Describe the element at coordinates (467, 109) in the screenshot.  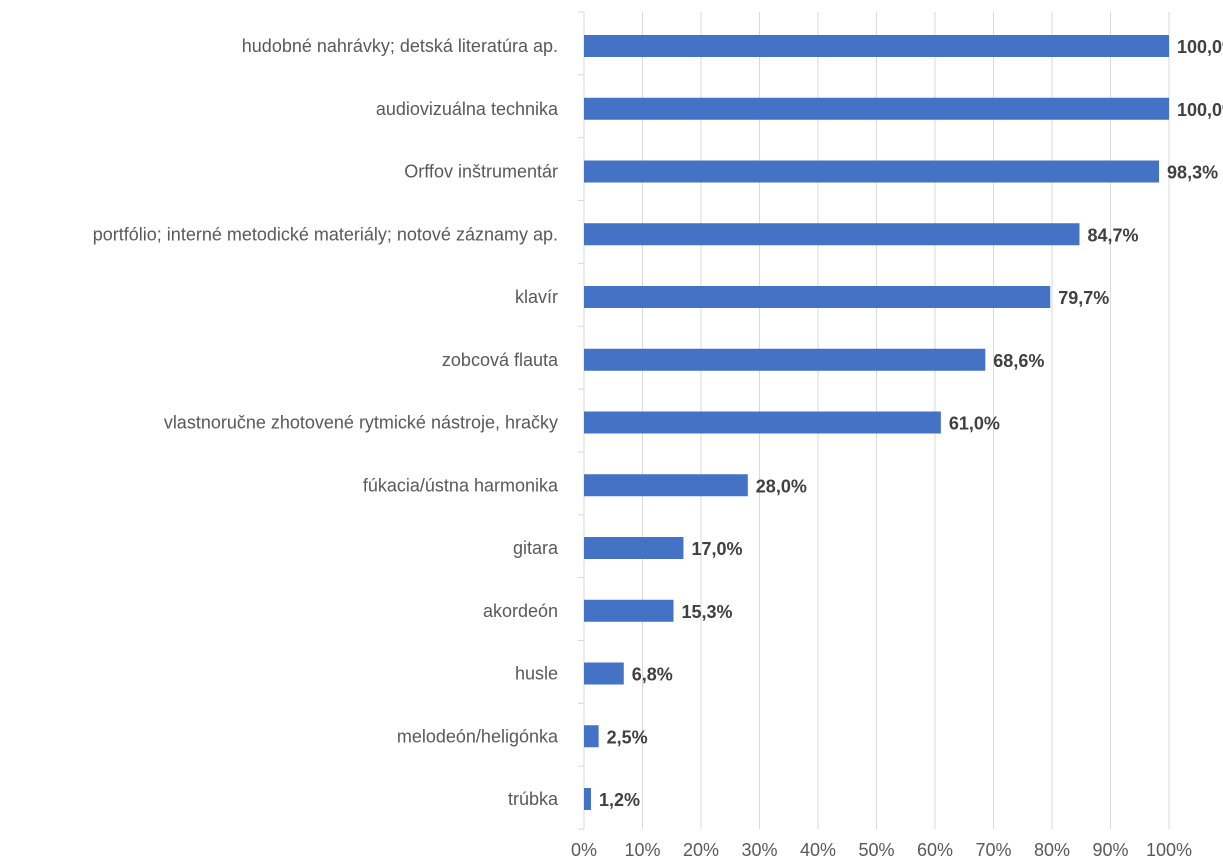
I see `category-label: audiovizuálna technika` at that location.